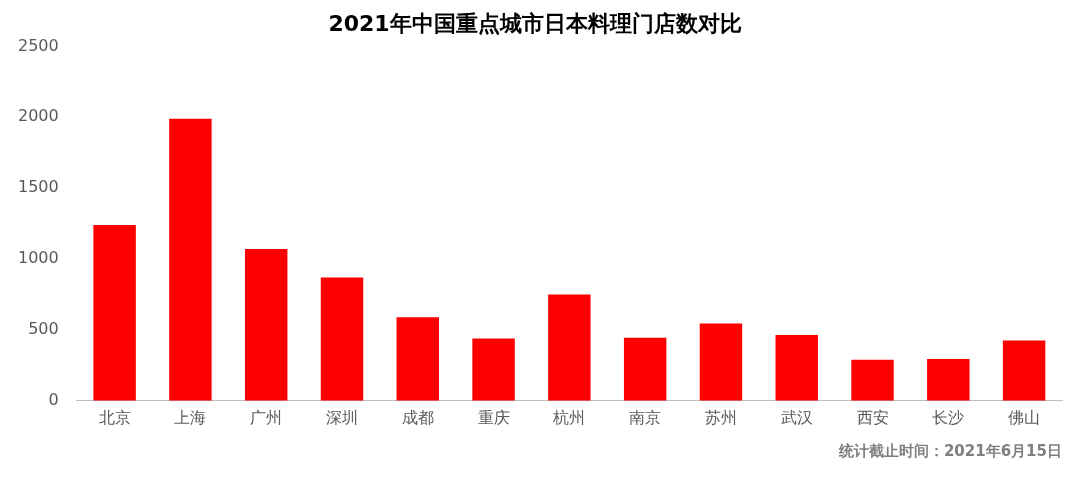 Image resolution: width=1080 pixels, height=494 pixels. I want to click on x-tick-label: 武汉, so click(796, 417).